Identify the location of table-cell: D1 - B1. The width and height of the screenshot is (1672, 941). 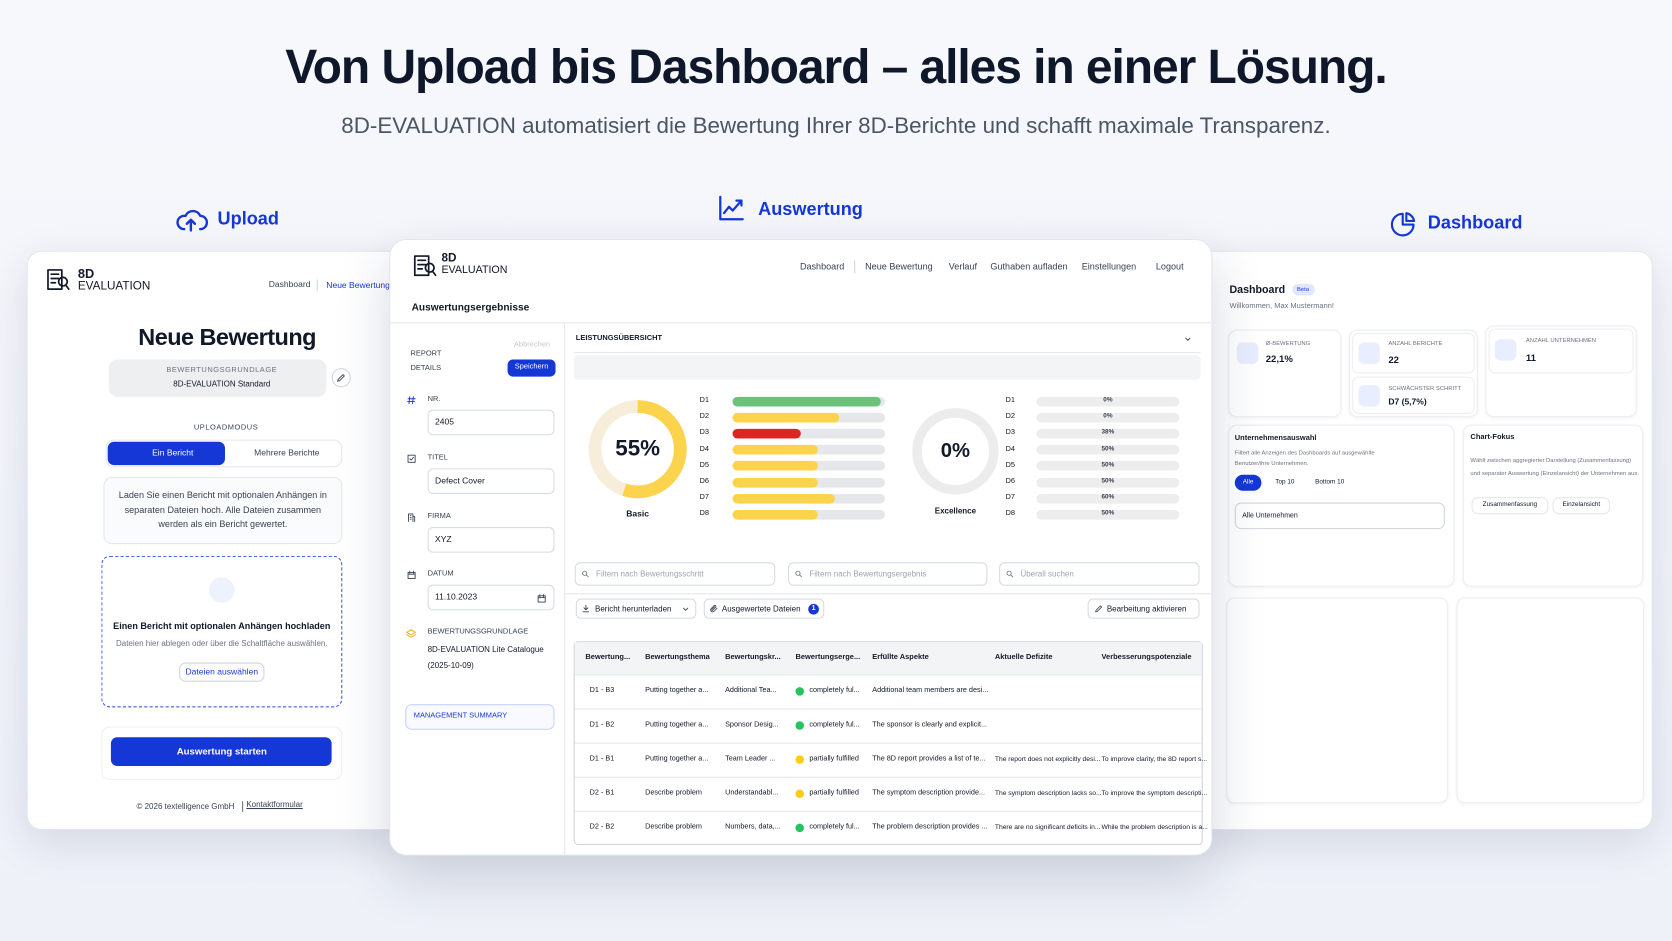
(602, 759).